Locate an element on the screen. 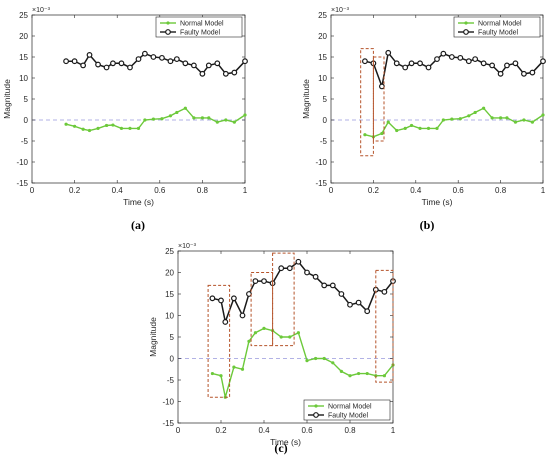 Image resolution: width=550 pixels, height=460 pixels. x-axis-label: Time (s) is located at coordinates (138, 202).